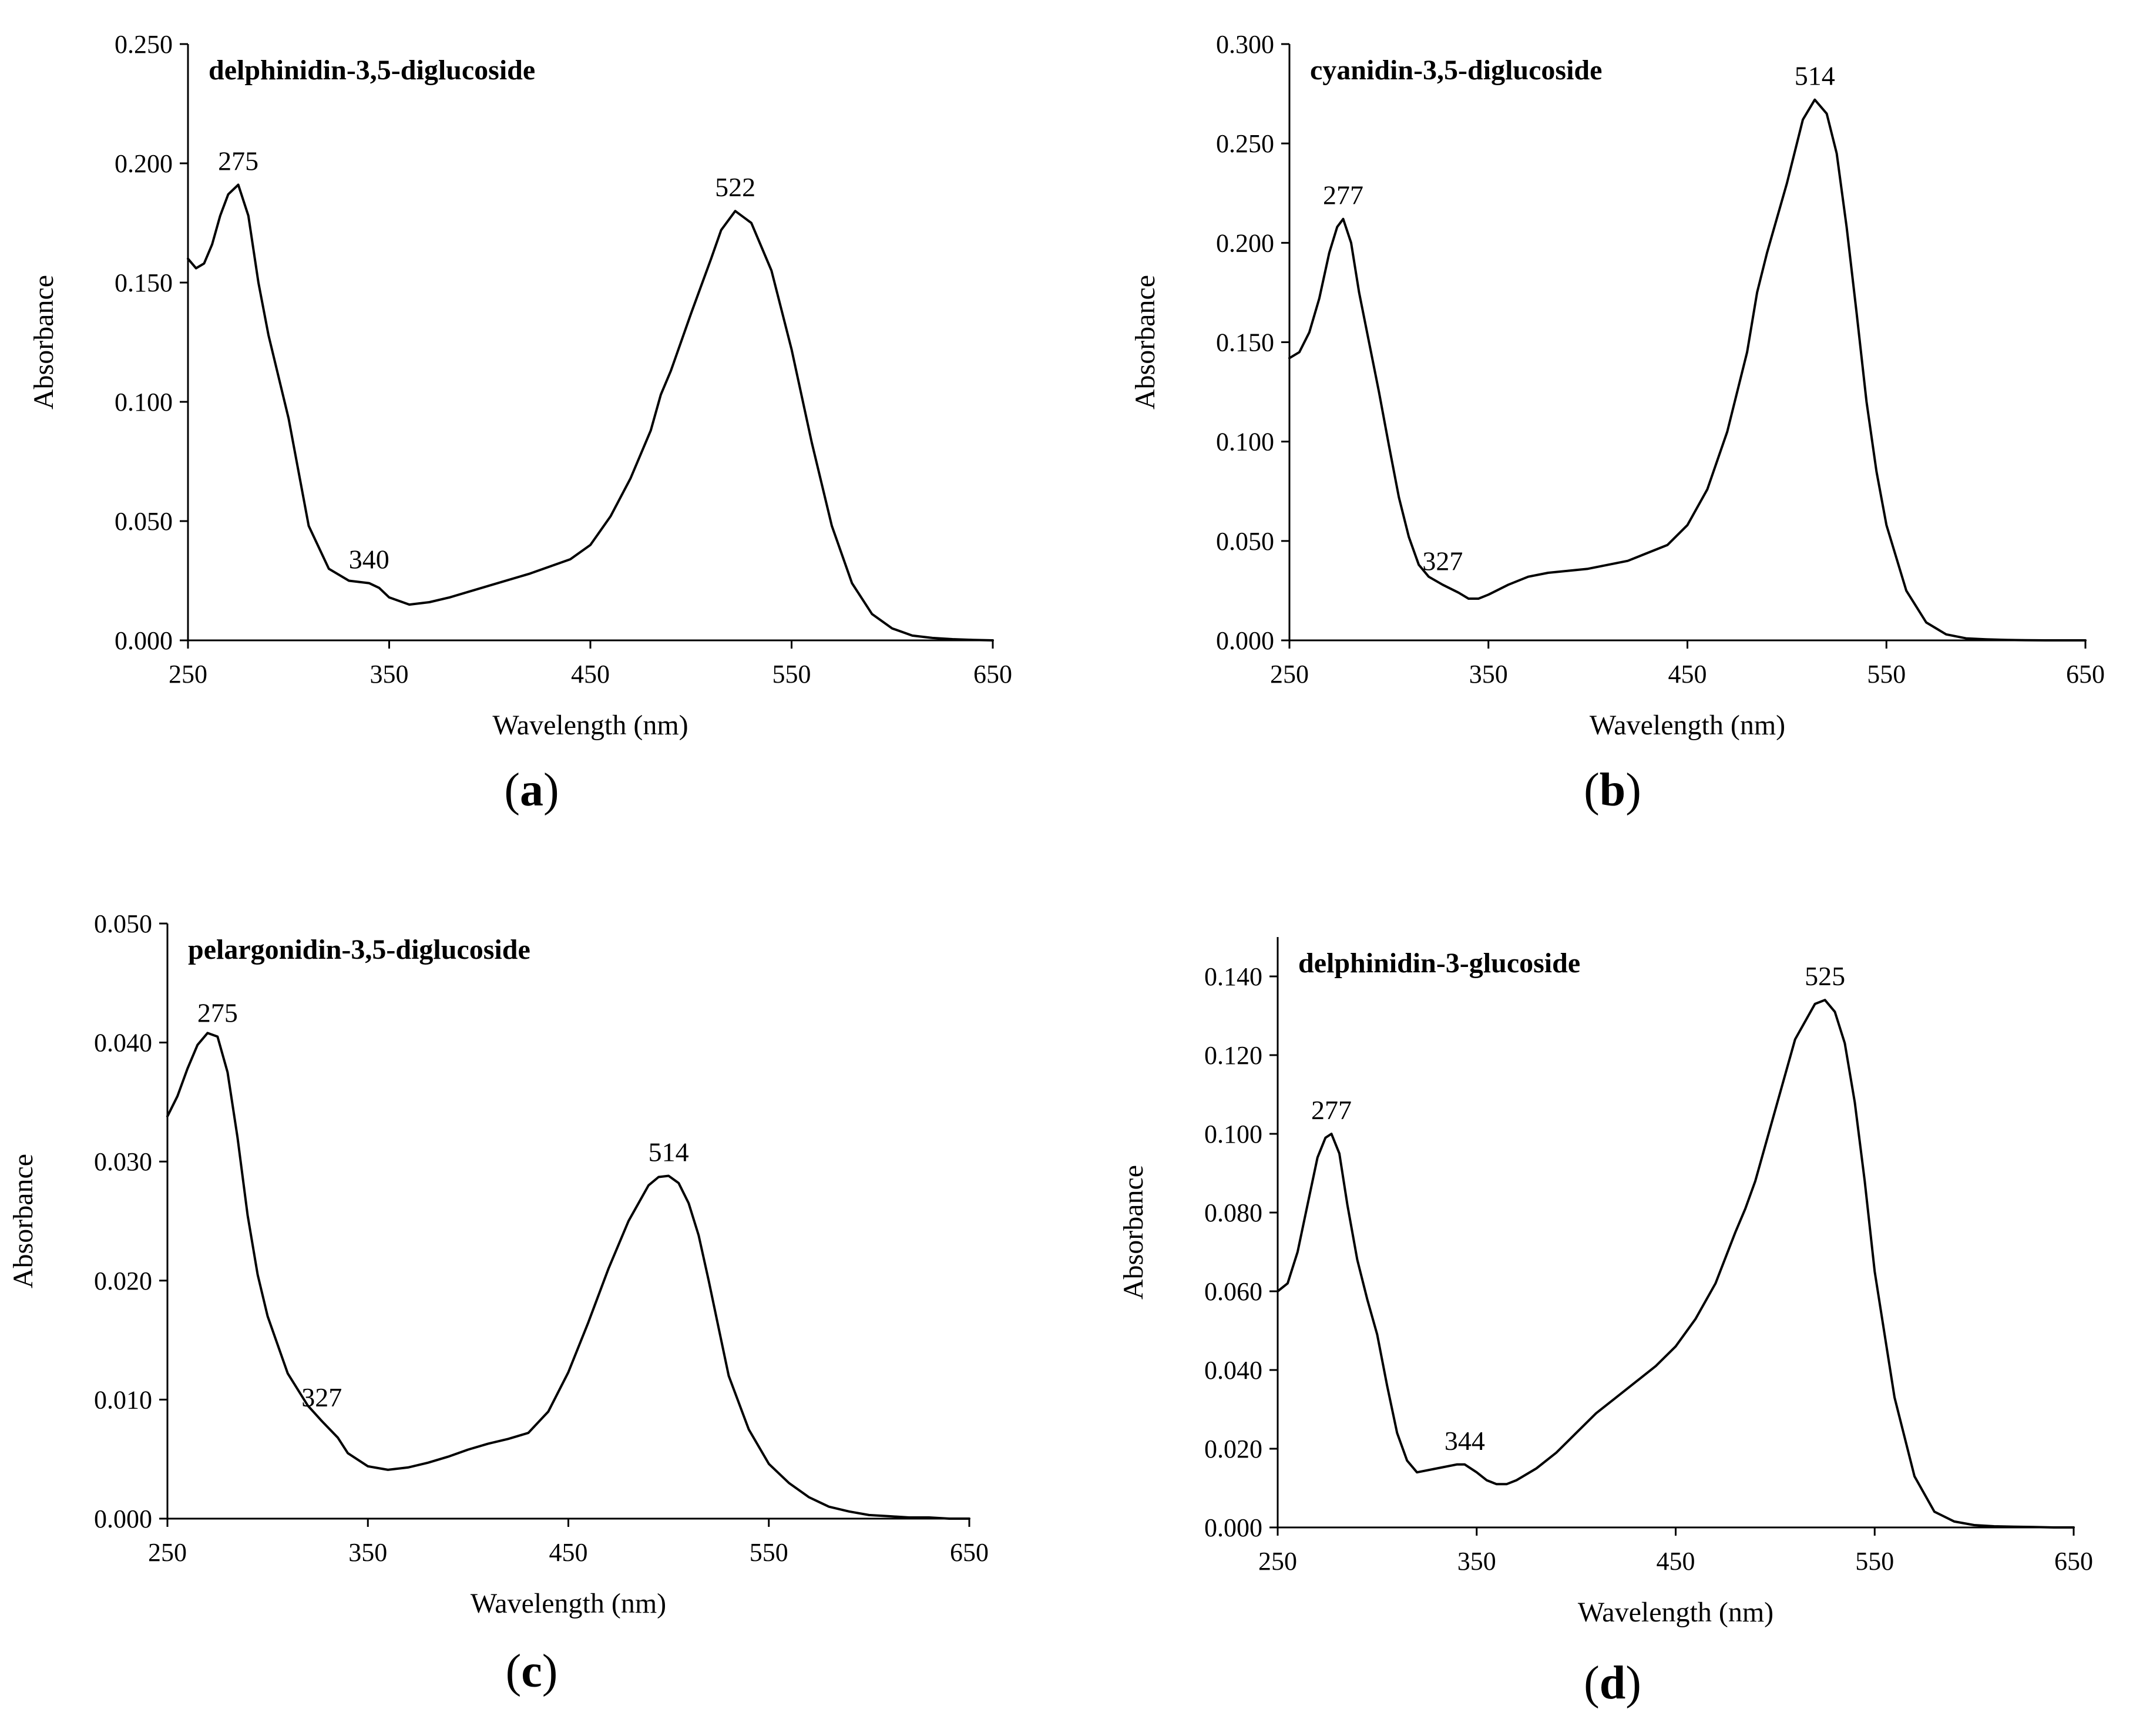  I want to click on peak-label: 344, so click(1465, 1441).